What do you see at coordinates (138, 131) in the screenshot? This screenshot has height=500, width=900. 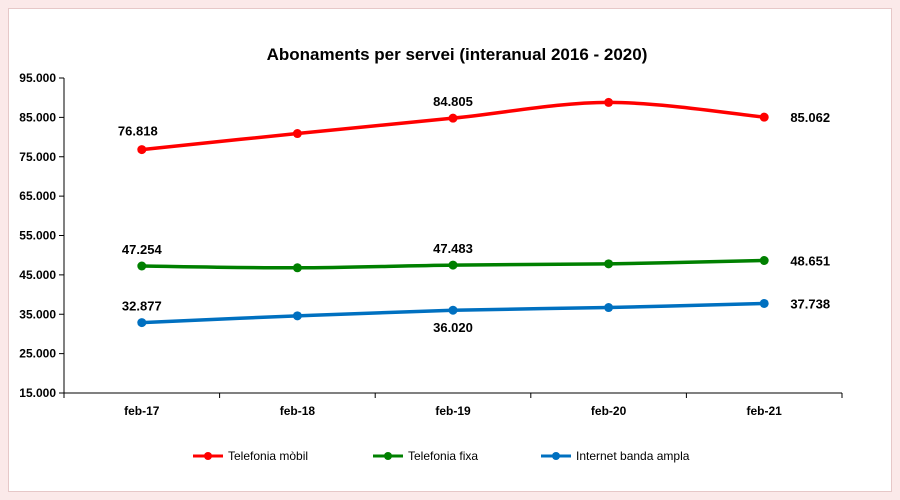 I see `data-label: 76.818` at bounding box center [138, 131].